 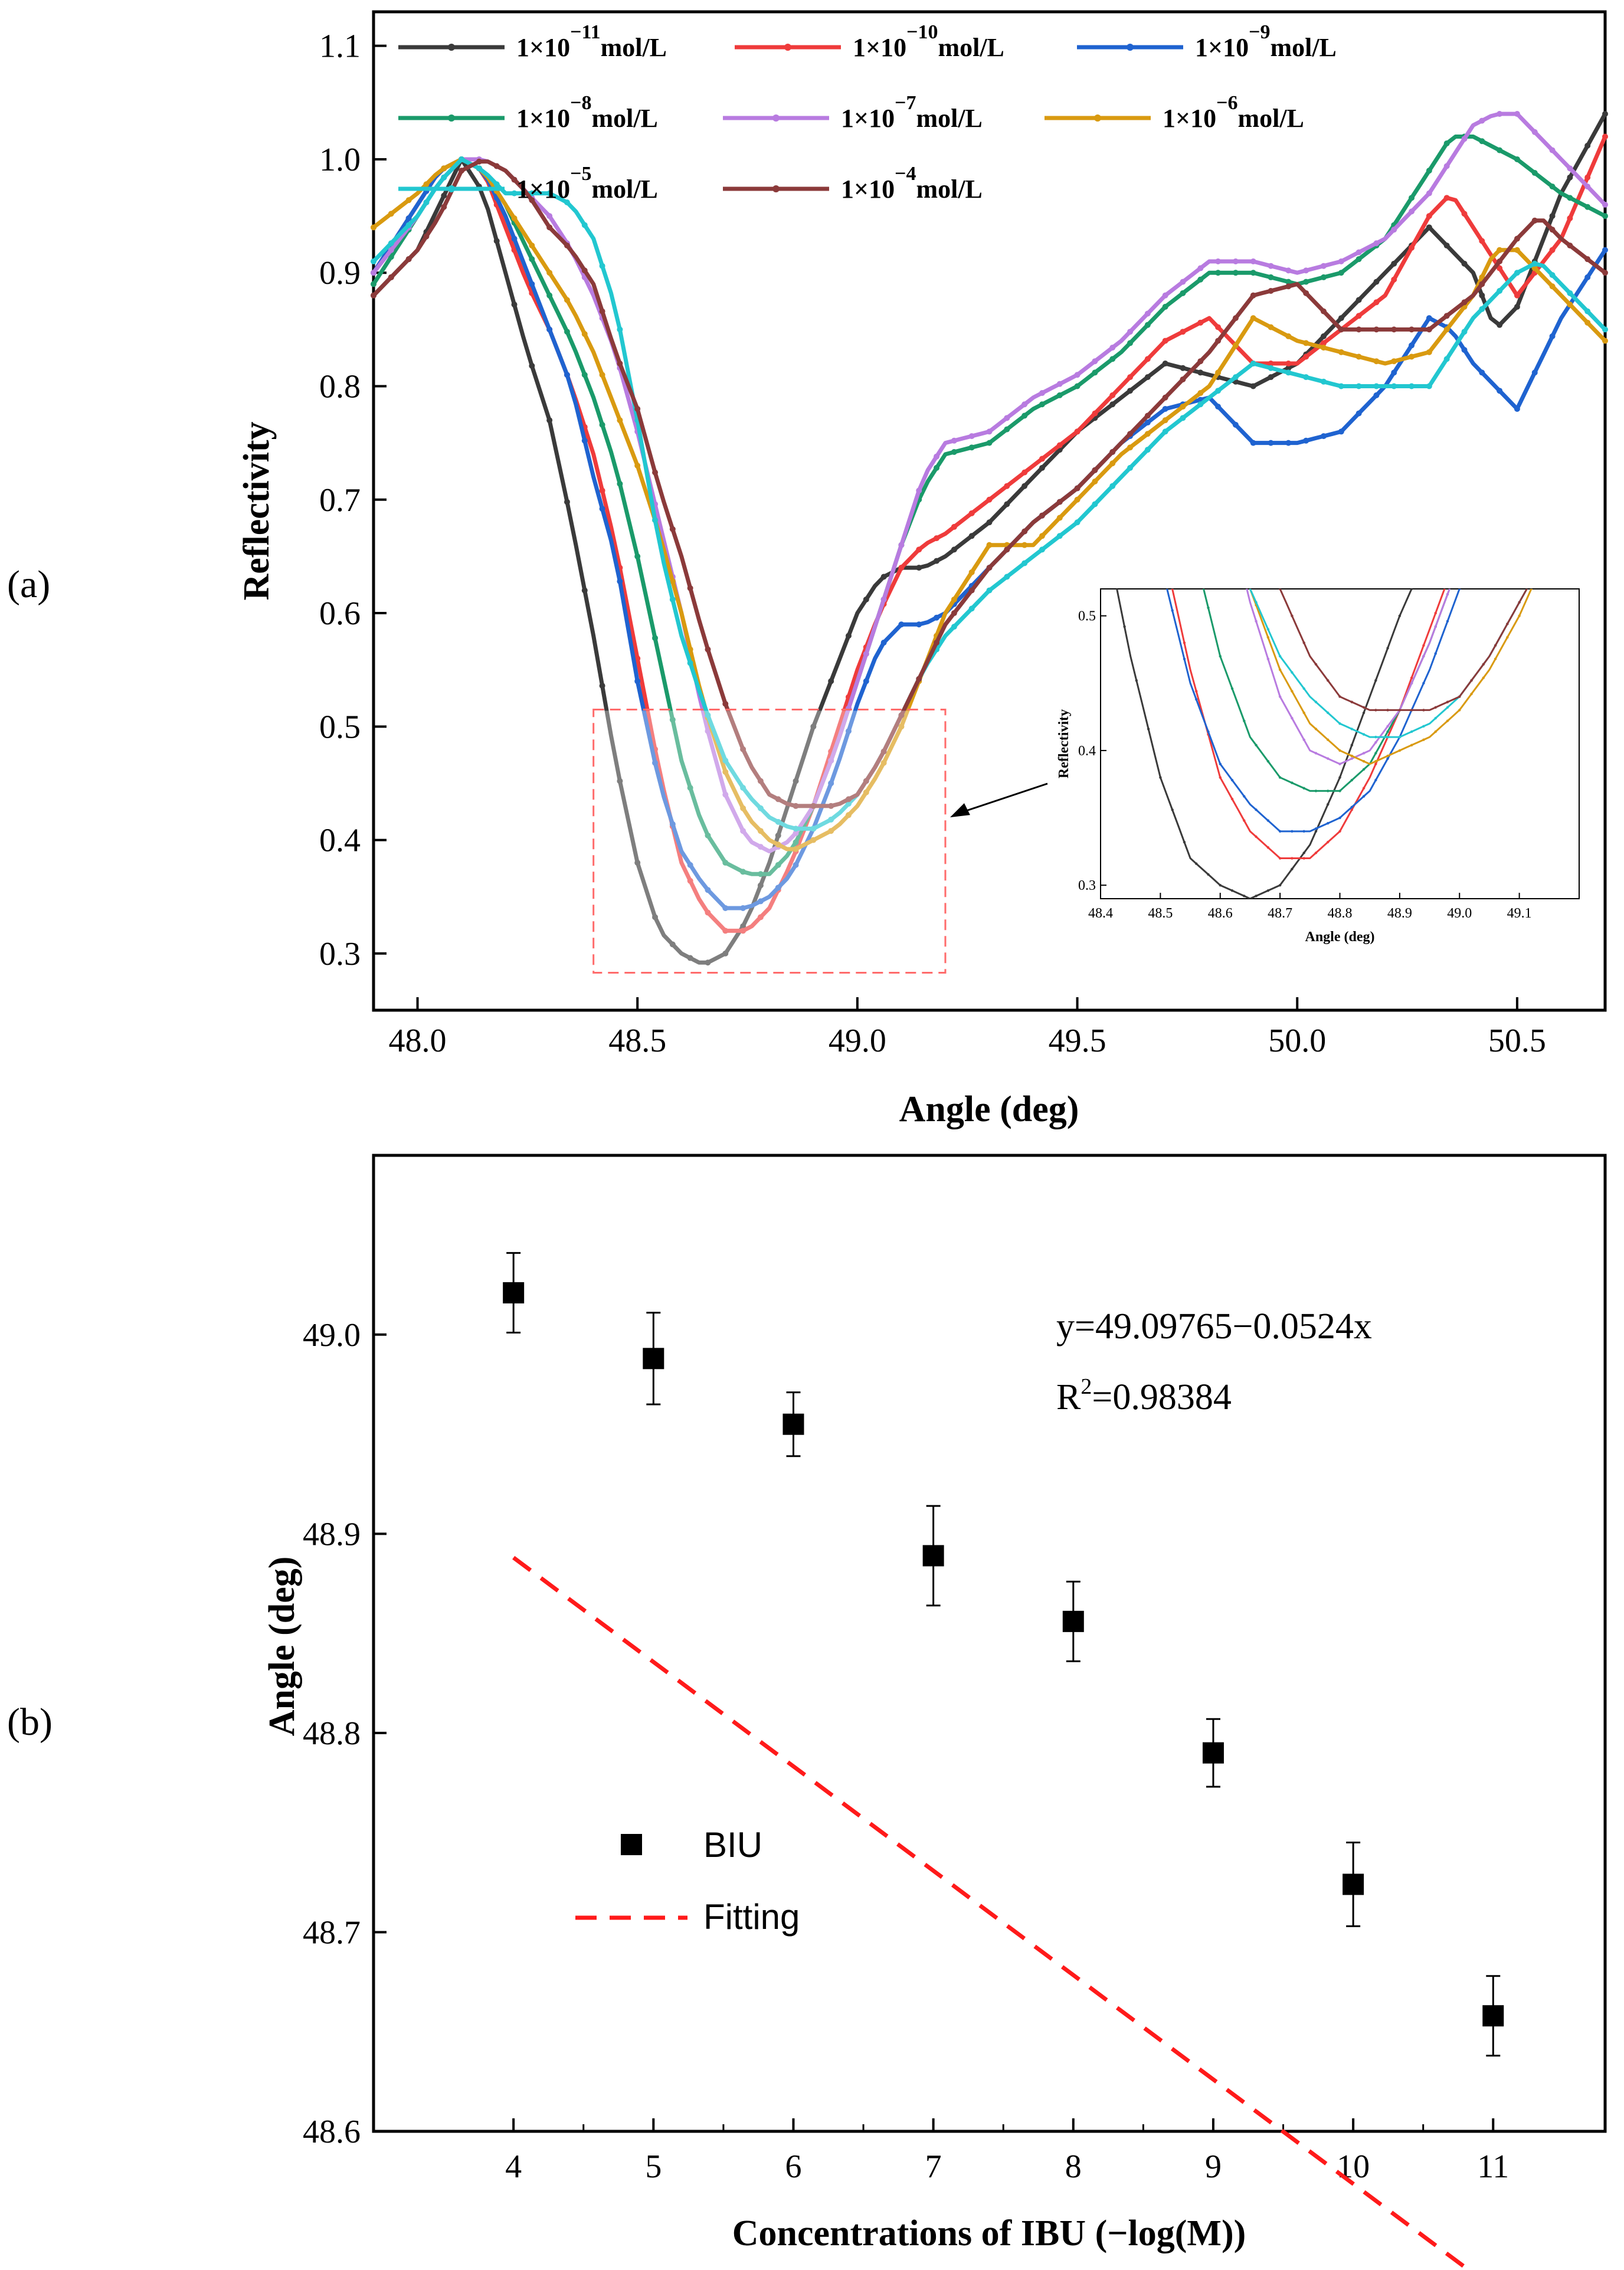 I want to click on y-tick-label-b: 48.7, so click(x=332, y=1933).